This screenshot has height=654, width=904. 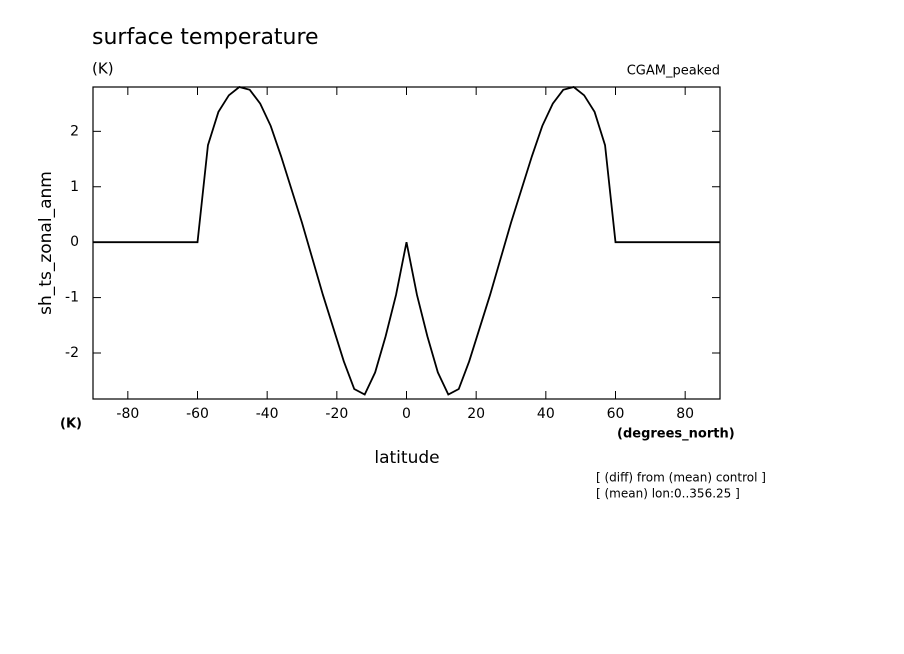 What do you see at coordinates (74, 131) in the screenshot?
I see `y-tick-label: 2` at bounding box center [74, 131].